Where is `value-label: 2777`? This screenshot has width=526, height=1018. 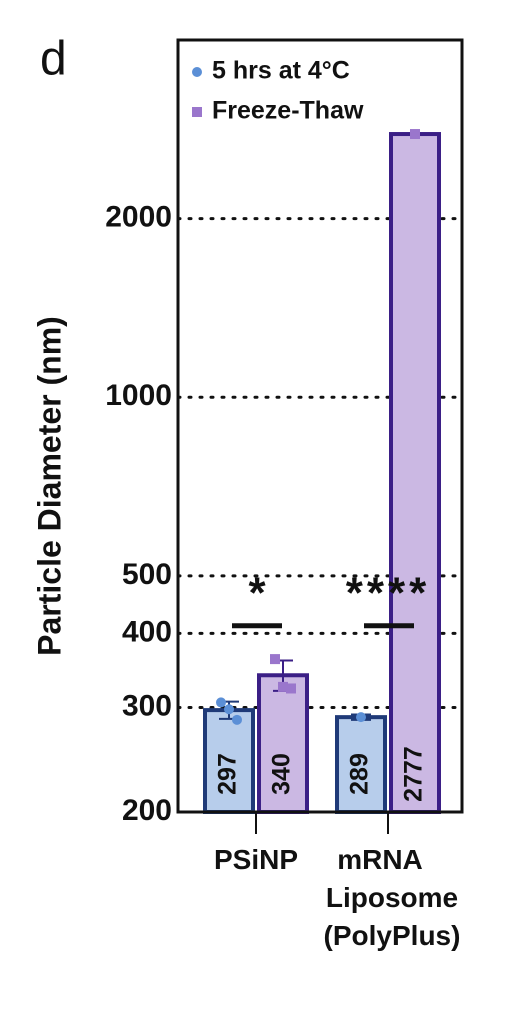 value-label: 2777 is located at coordinates (414, 774).